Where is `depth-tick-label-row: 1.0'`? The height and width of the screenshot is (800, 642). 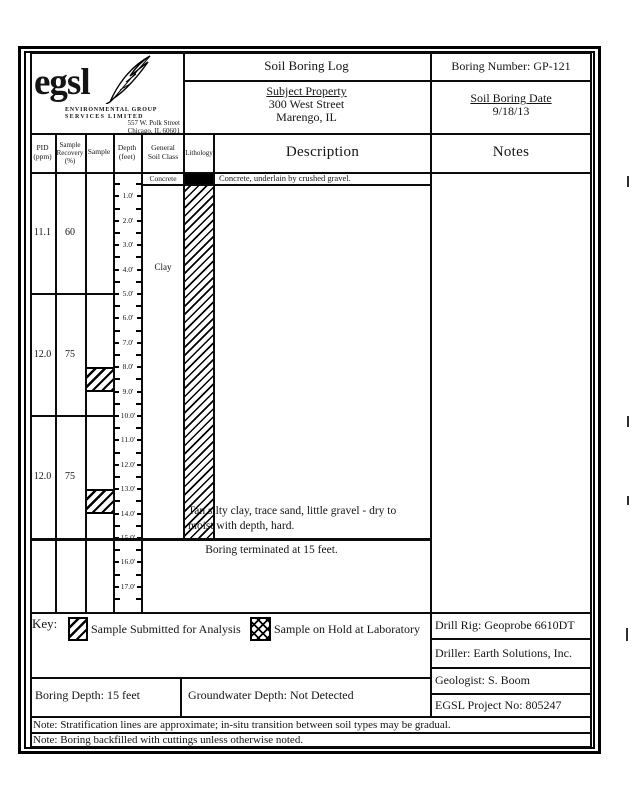 depth-tick-label-row: 1.0' is located at coordinates (128, 196).